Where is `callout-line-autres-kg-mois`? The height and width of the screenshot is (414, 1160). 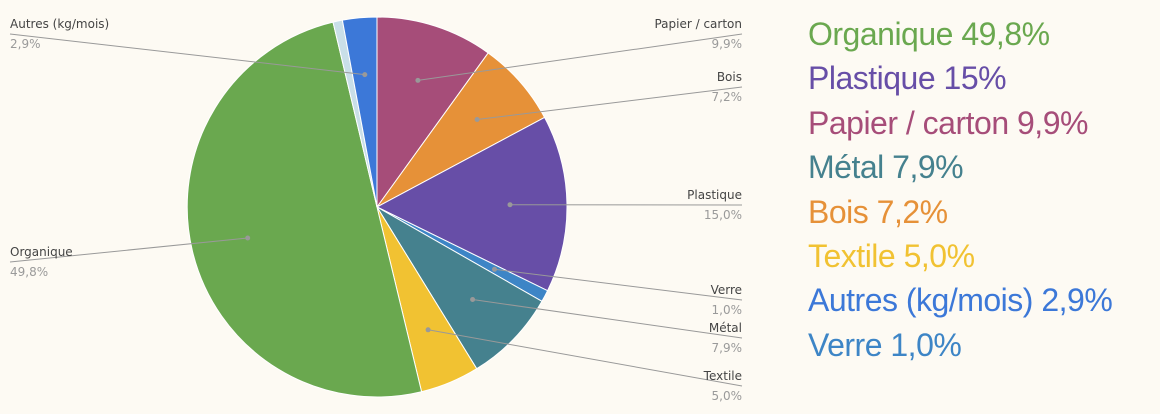 callout-line-autres-kg-mois is located at coordinates (187, 54).